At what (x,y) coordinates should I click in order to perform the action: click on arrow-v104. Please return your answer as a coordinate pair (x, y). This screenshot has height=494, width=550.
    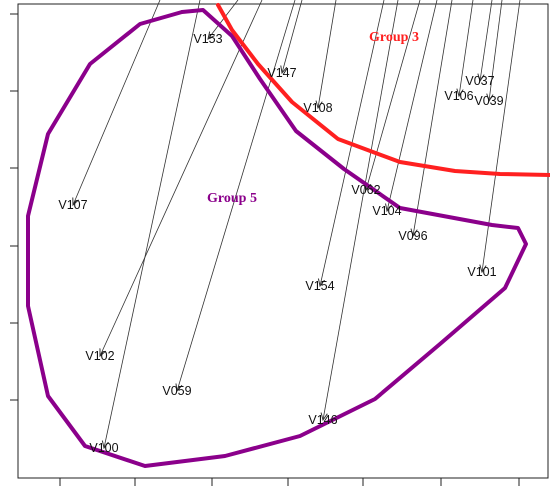
    Looking at the image, I should click on (412, 105).